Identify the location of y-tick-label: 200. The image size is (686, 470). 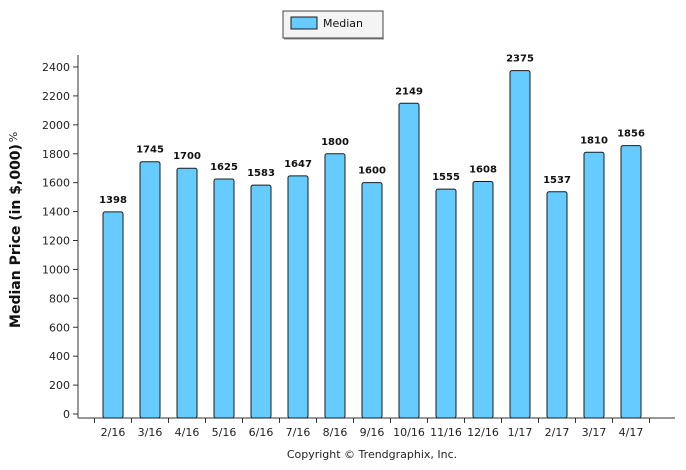
(59, 385).